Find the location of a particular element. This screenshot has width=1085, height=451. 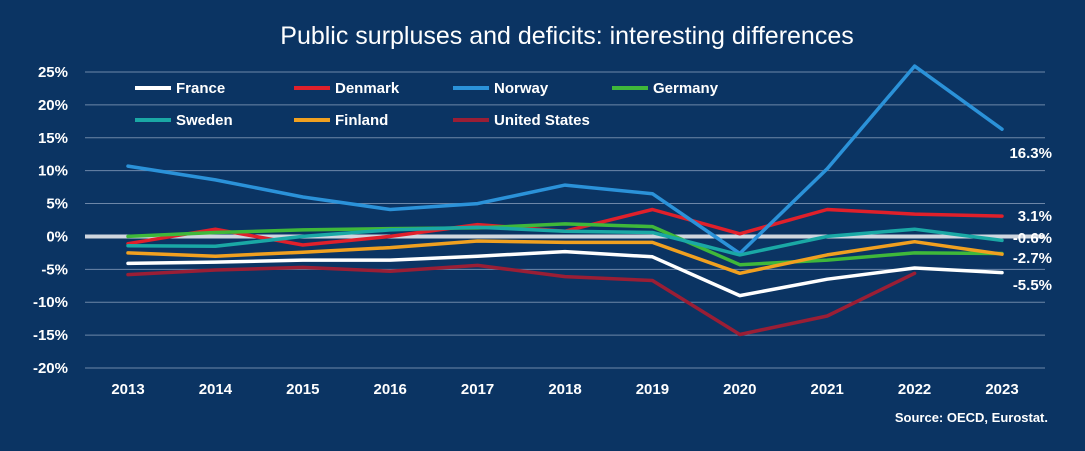

y-tick-label: 10% is located at coordinates (53, 171).